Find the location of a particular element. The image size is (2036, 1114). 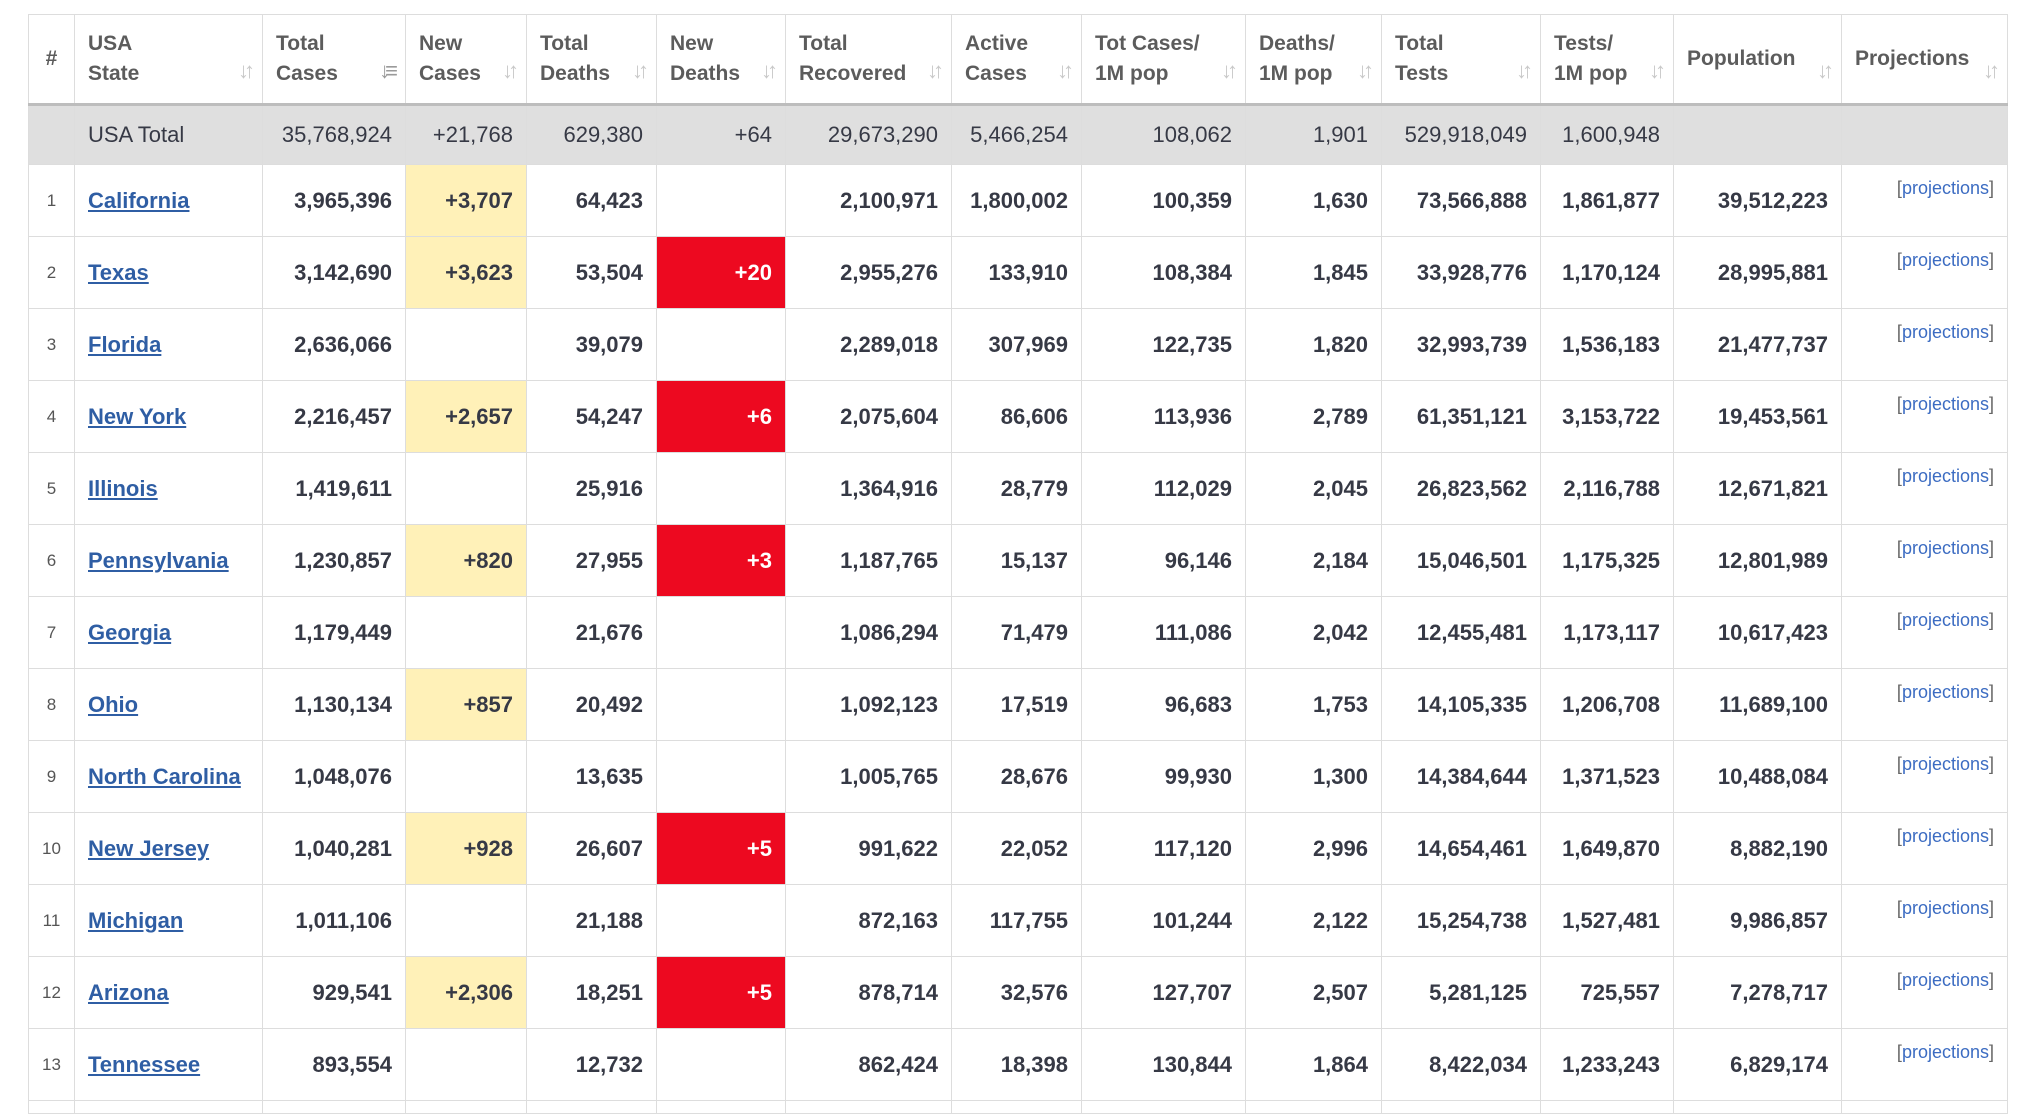

state-link: Pennsylvania is located at coordinates (158, 560).